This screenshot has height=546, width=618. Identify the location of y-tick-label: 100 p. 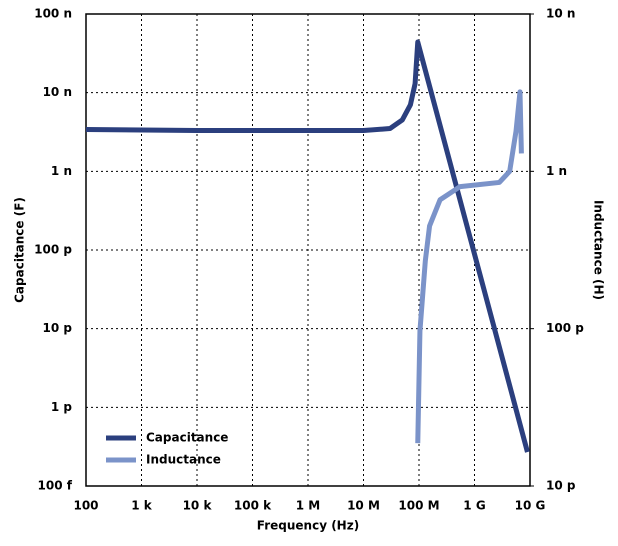
(53, 250).